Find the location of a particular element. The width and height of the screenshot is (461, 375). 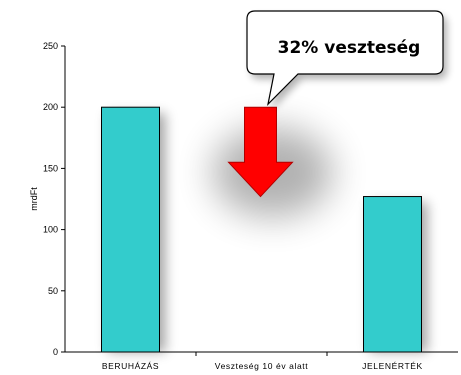

x-tick-label: Veszteség 10 év alatt is located at coordinates (261, 366).